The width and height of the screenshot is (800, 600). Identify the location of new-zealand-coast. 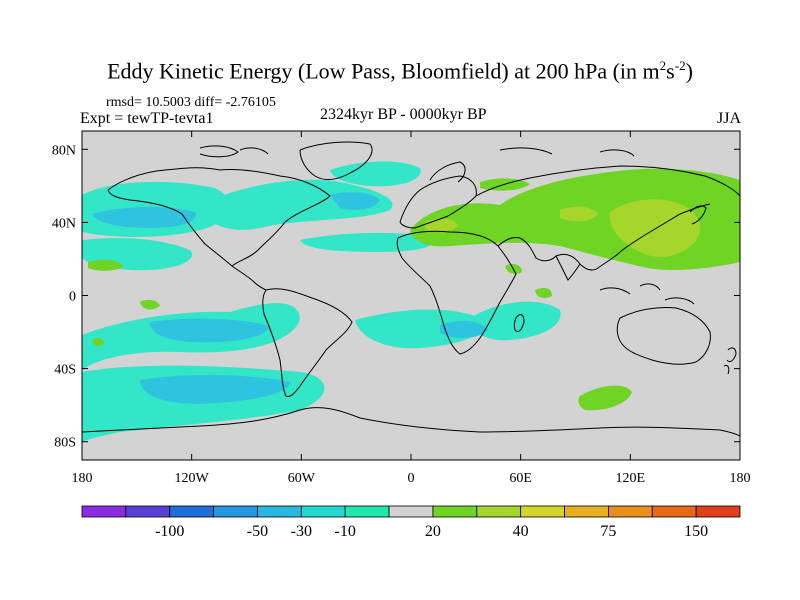
(730, 361).